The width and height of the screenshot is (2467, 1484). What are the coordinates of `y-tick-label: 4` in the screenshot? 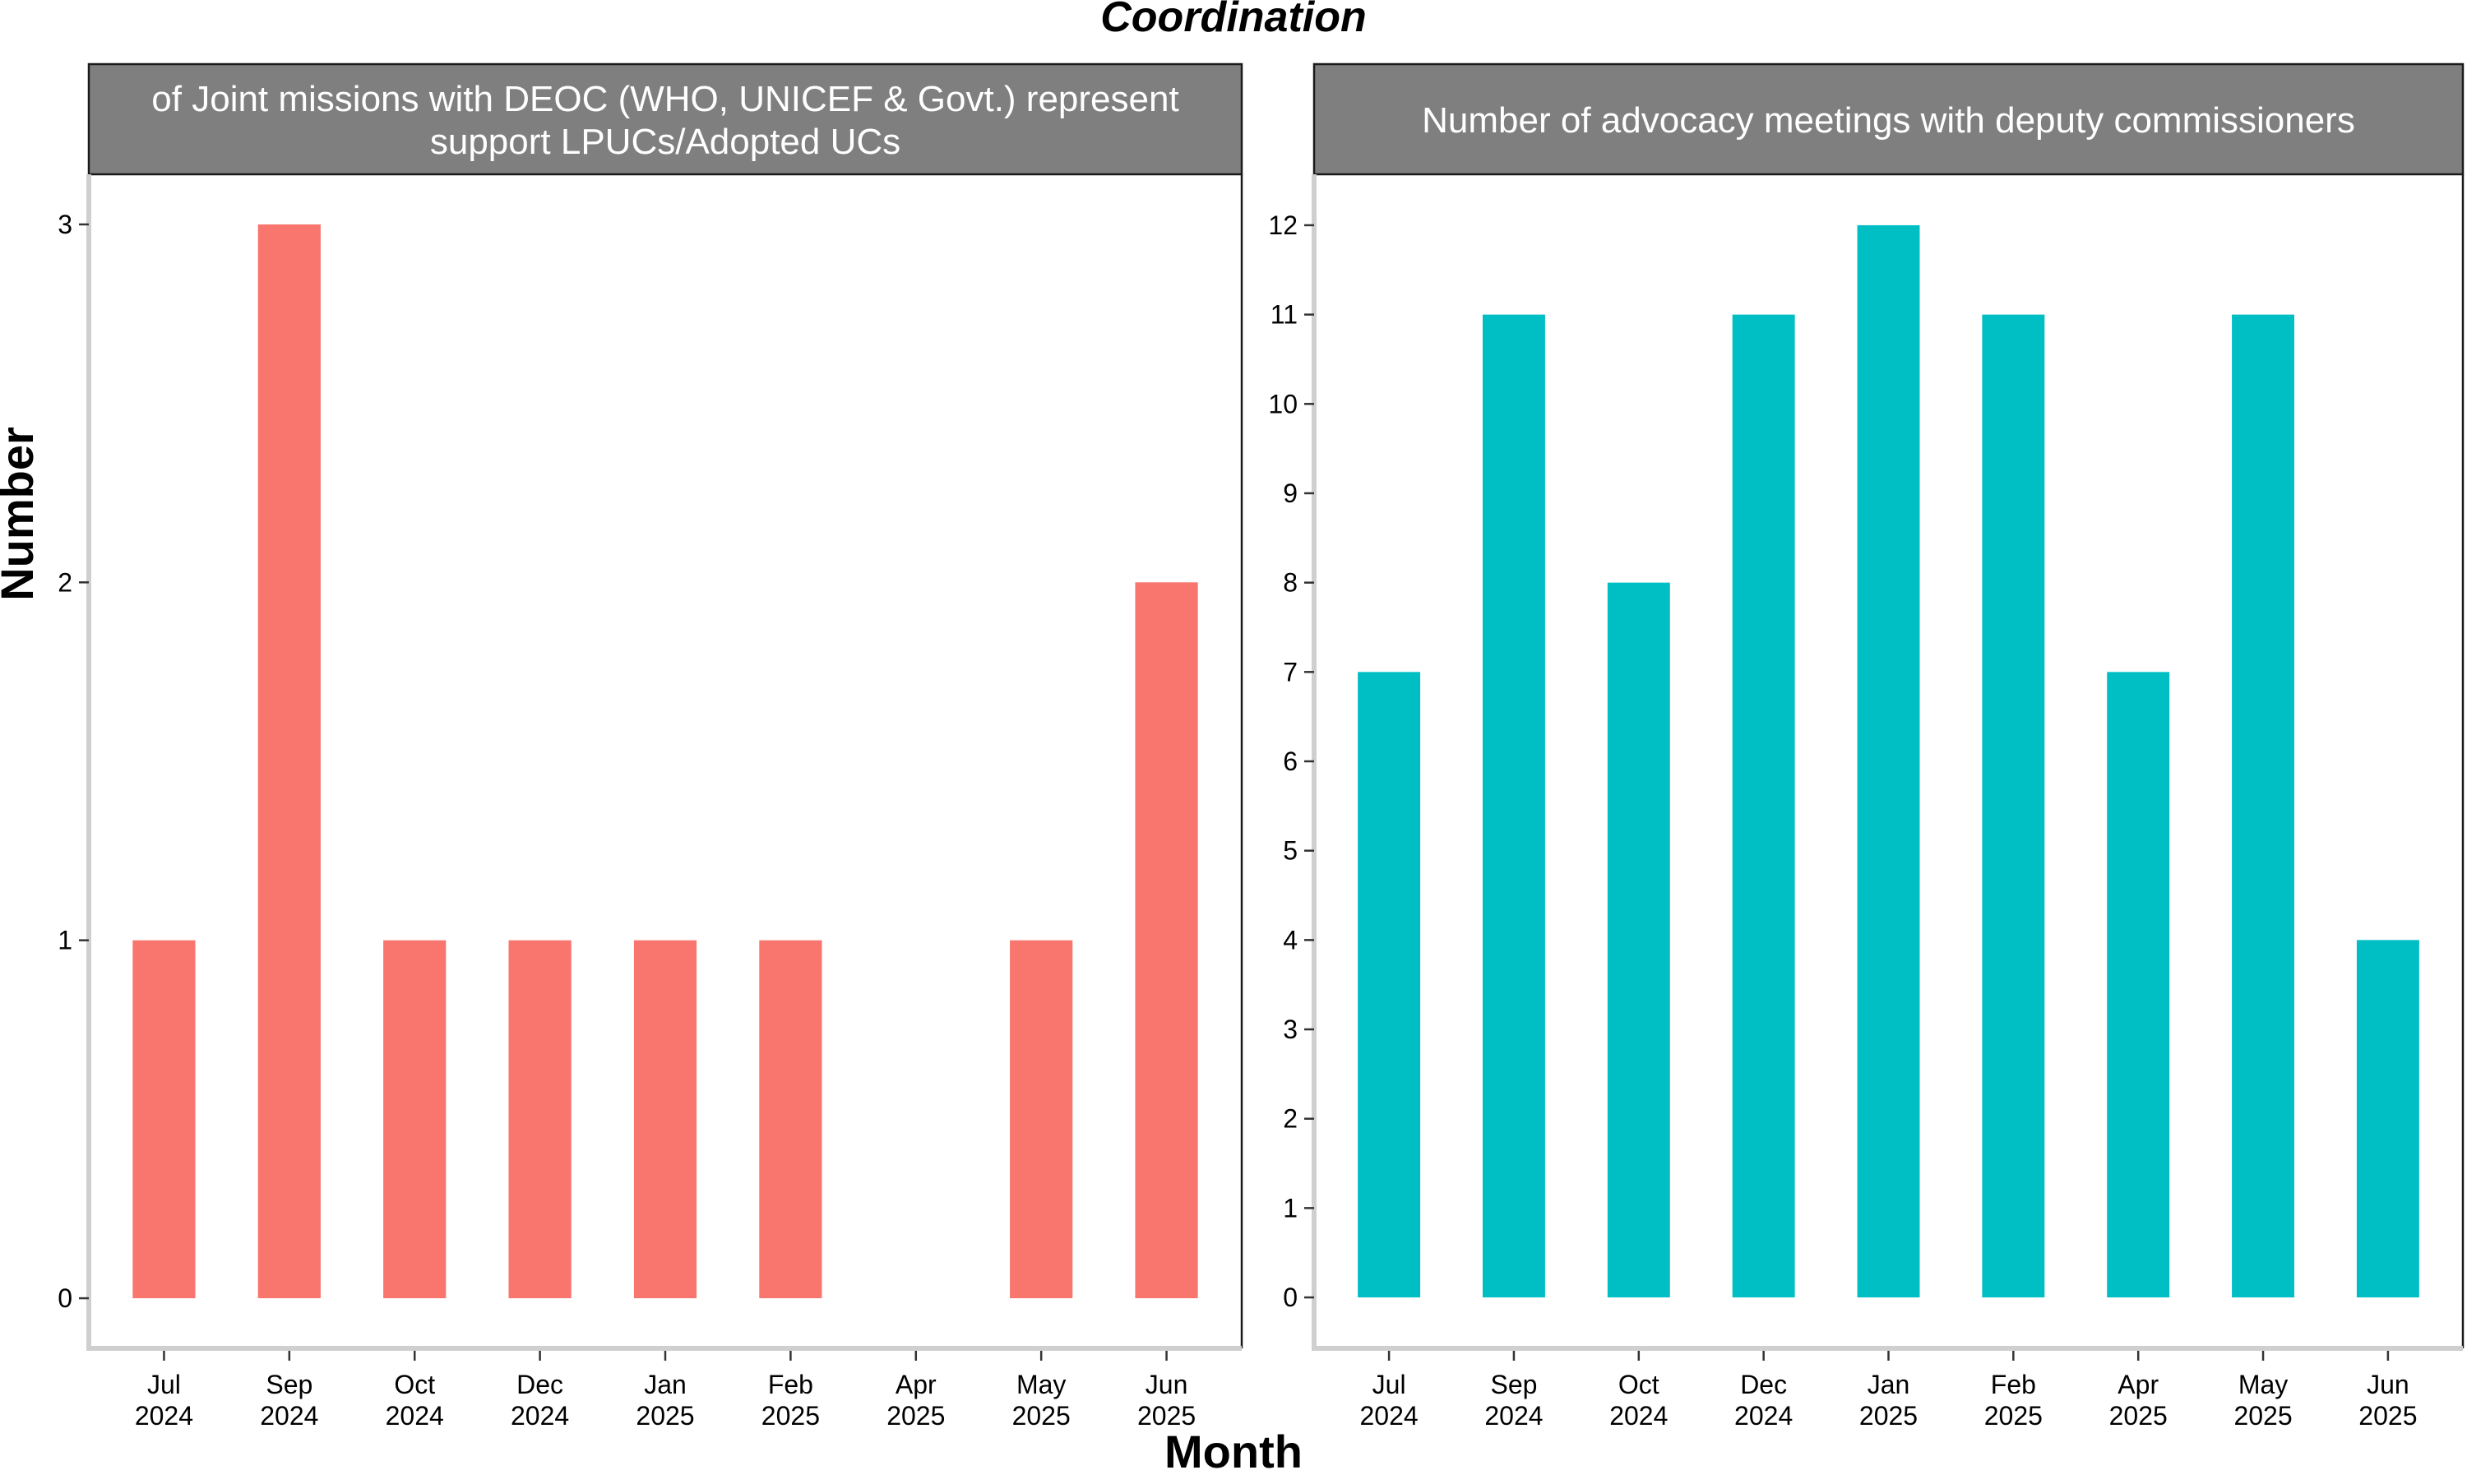 It's located at (1291, 940).